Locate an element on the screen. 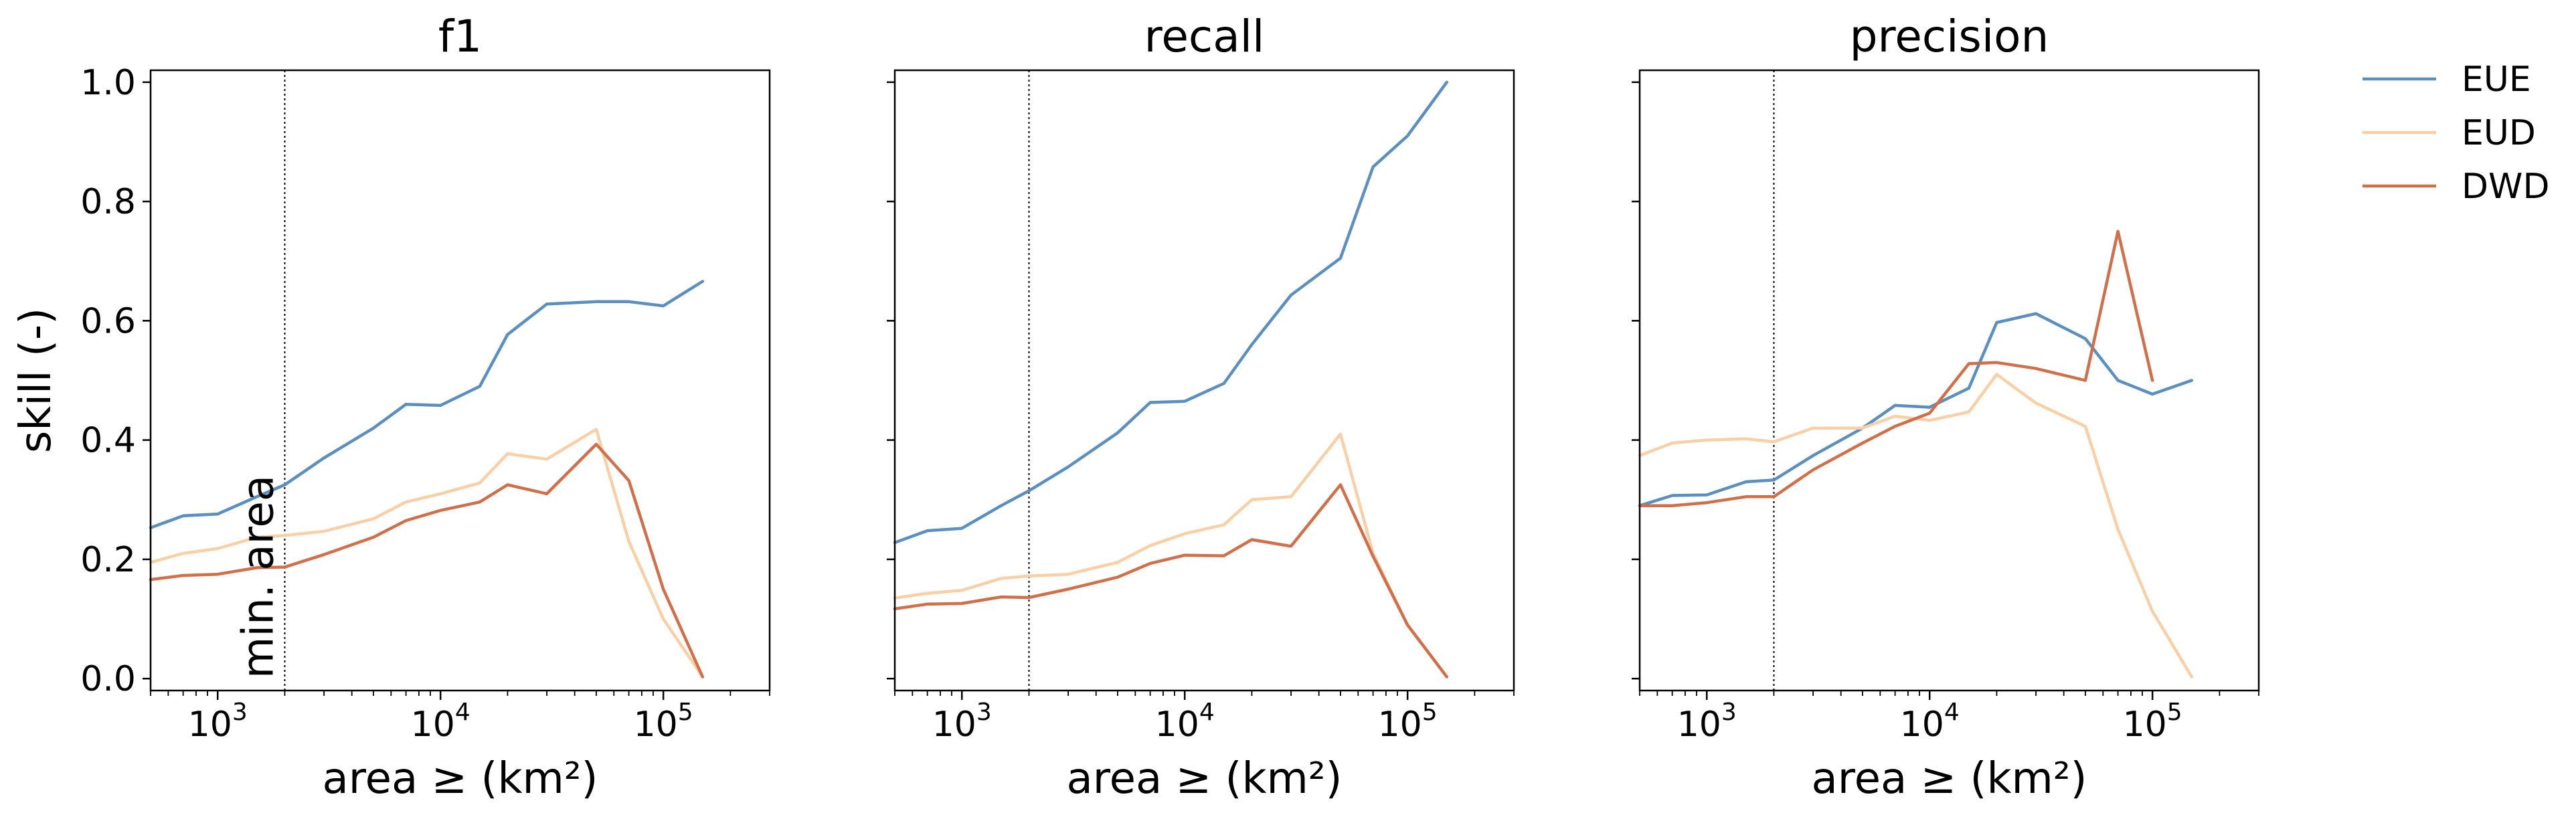  panel-title: recall is located at coordinates (1204, 36).